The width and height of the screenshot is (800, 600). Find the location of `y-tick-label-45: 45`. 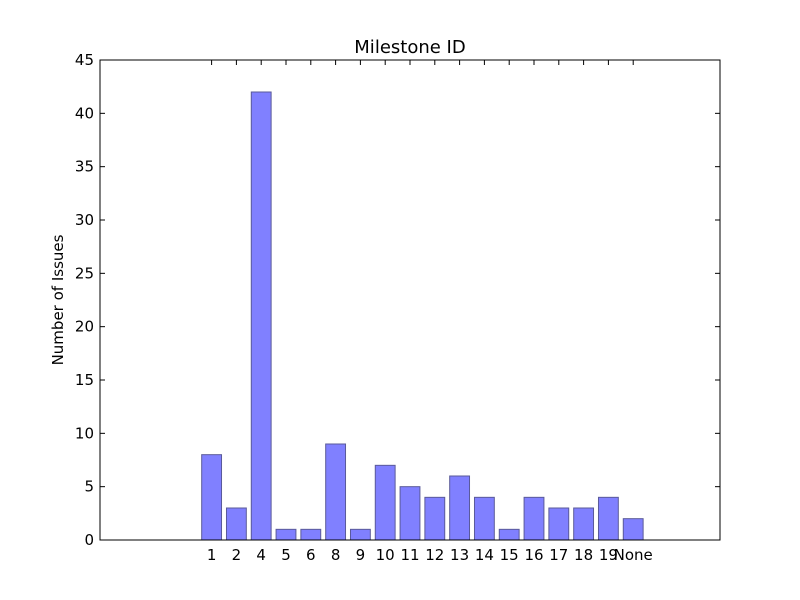

y-tick-label-45: 45 is located at coordinates (84, 60).